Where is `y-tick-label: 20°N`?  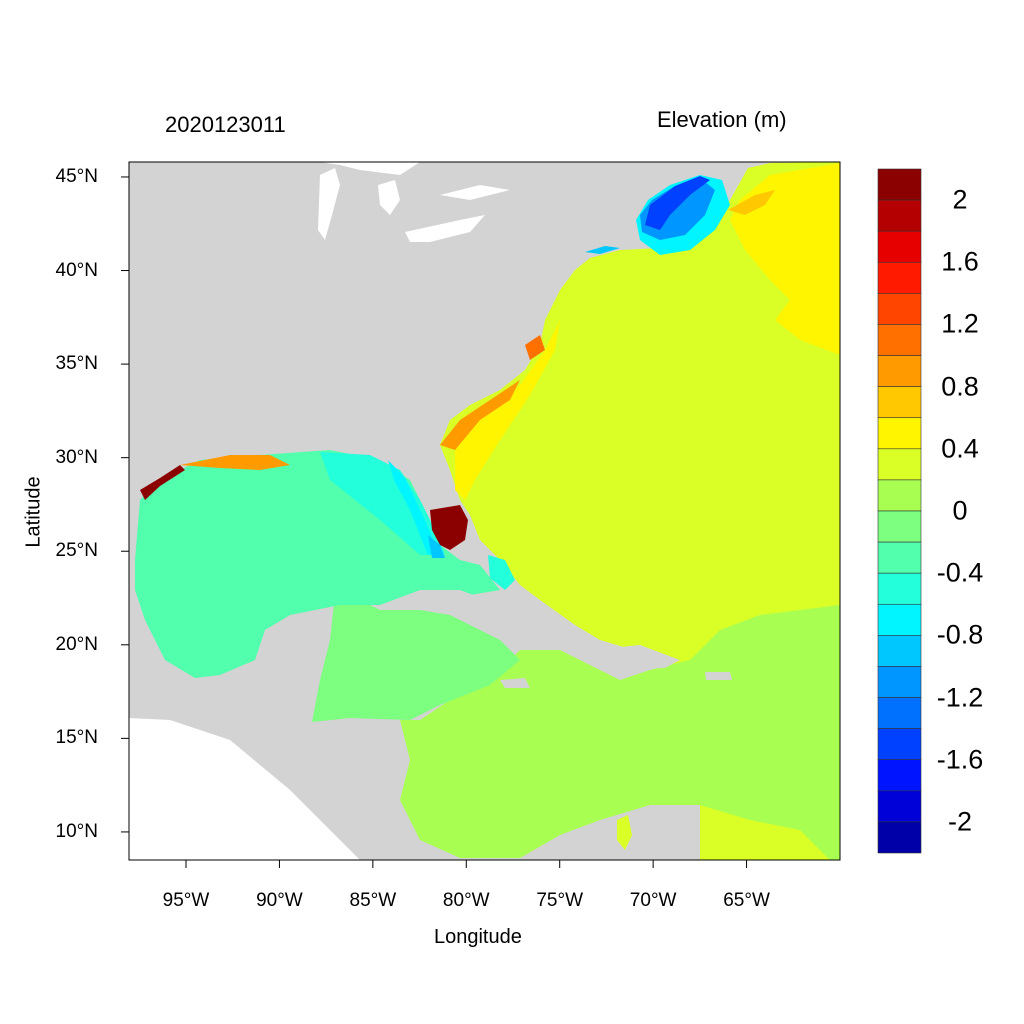 y-tick-label: 20°N is located at coordinates (76, 644).